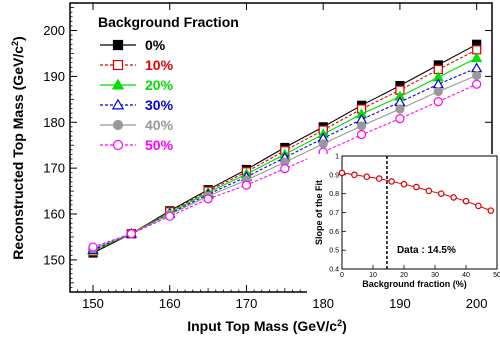  What do you see at coordinates (155, 45) in the screenshot?
I see `legend-label: 0%` at bounding box center [155, 45].